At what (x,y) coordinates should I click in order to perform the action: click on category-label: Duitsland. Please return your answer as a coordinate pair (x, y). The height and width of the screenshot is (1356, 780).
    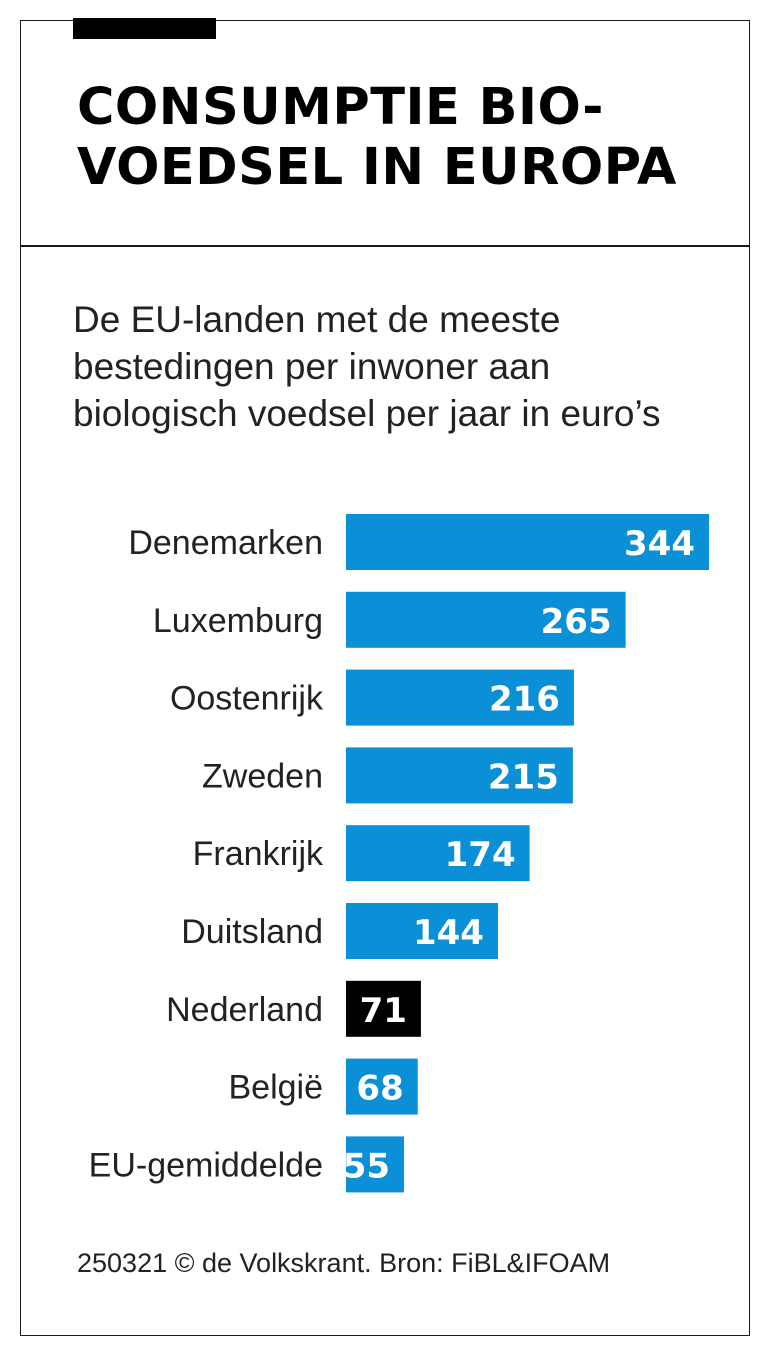
    Looking at the image, I should click on (252, 932).